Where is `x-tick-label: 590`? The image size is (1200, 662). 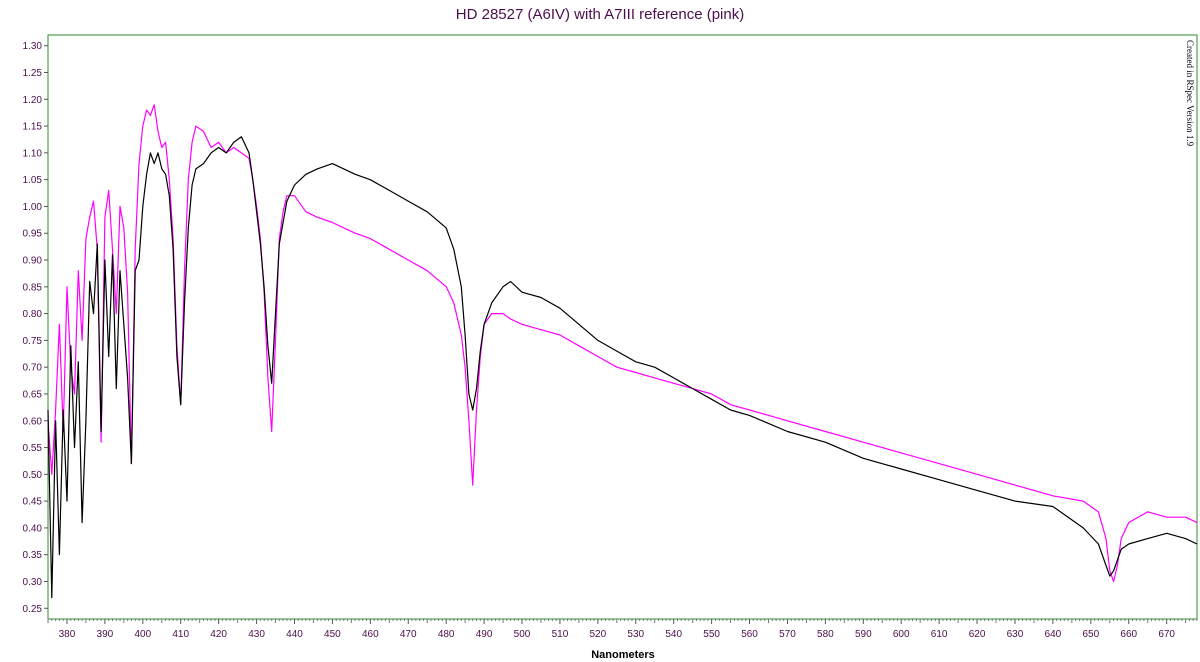
x-tick-label: 590 is located at coordinates (863, 634).